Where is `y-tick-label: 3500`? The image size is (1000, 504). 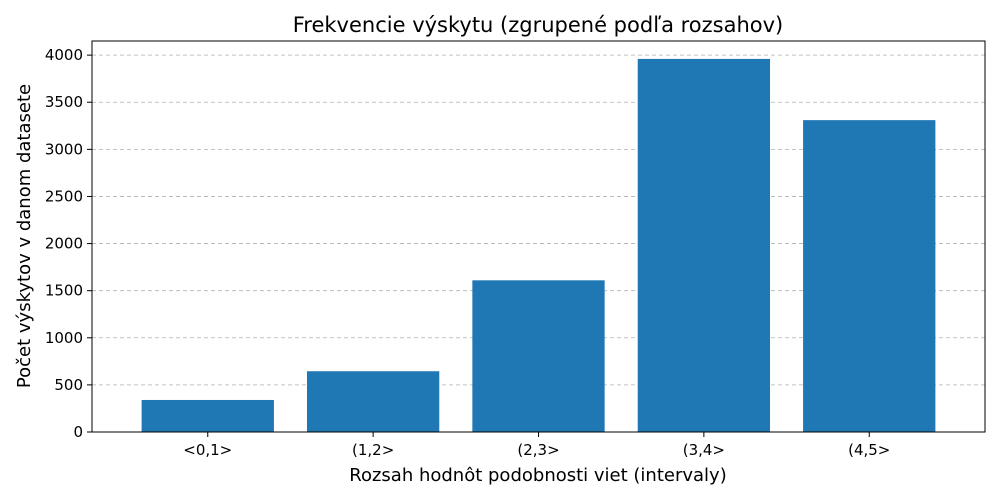
y-tick-label: 3500 is located at coordinates (64, 102).